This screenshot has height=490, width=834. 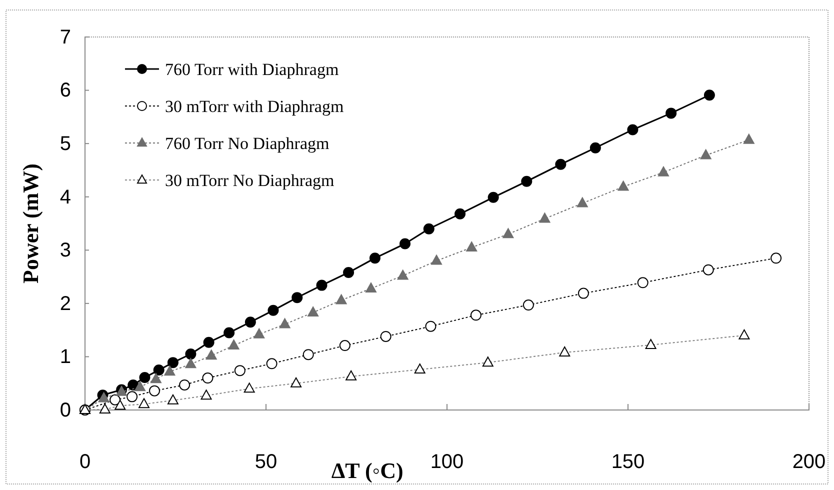 What do you see at coordinates (65, 357) in the screenshot?
I see `y-tick-label: 1` at bounding box center [65, 357].